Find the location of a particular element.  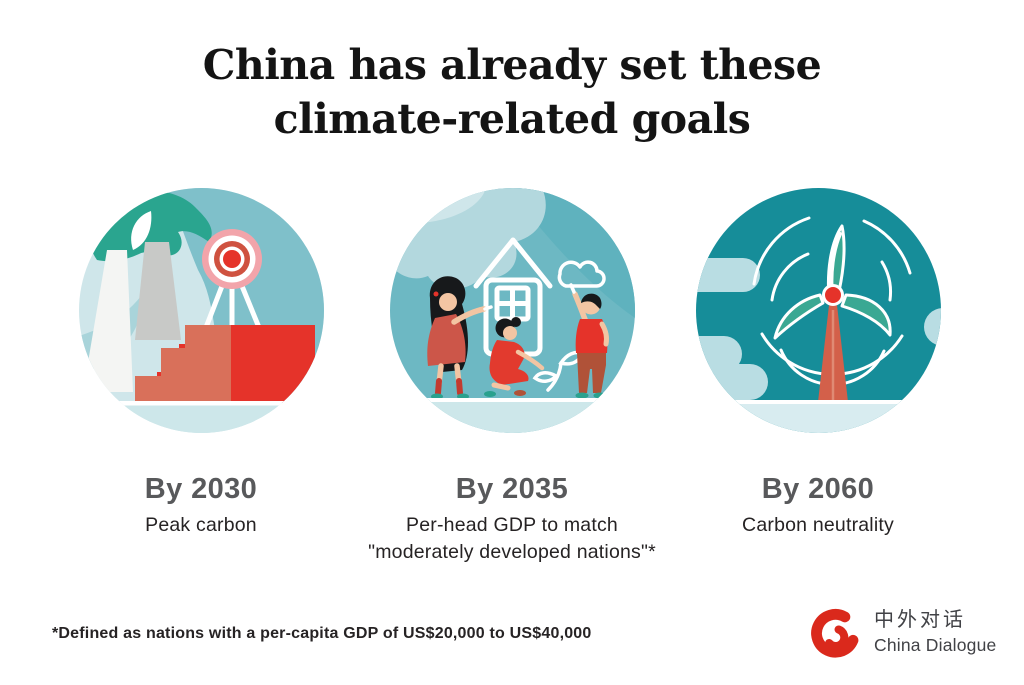

goal-2035-description-line-2: "moderately developed nations"* is located at coordinates (512, 551).